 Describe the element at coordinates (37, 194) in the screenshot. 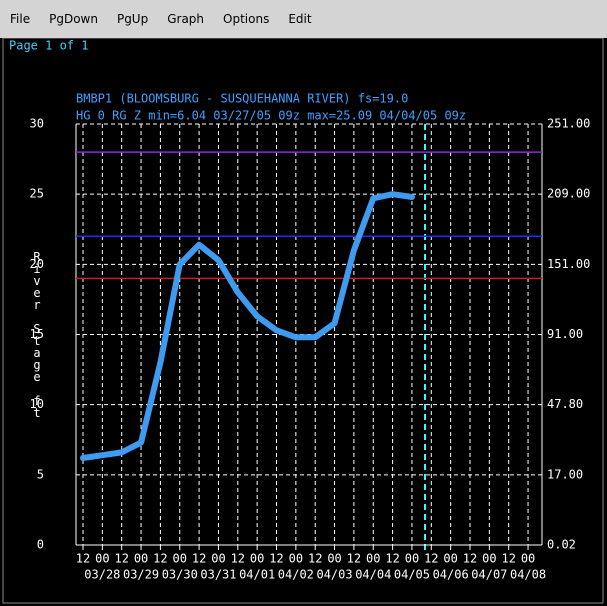

I see `y-tick-label: 25` at that location.